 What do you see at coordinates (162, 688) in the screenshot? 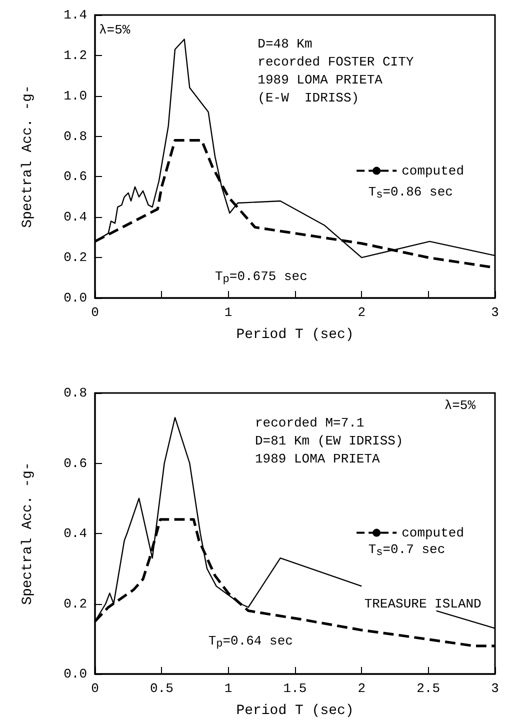
I see `x-tick-label: 0.5` at bounding box center [162, 688].